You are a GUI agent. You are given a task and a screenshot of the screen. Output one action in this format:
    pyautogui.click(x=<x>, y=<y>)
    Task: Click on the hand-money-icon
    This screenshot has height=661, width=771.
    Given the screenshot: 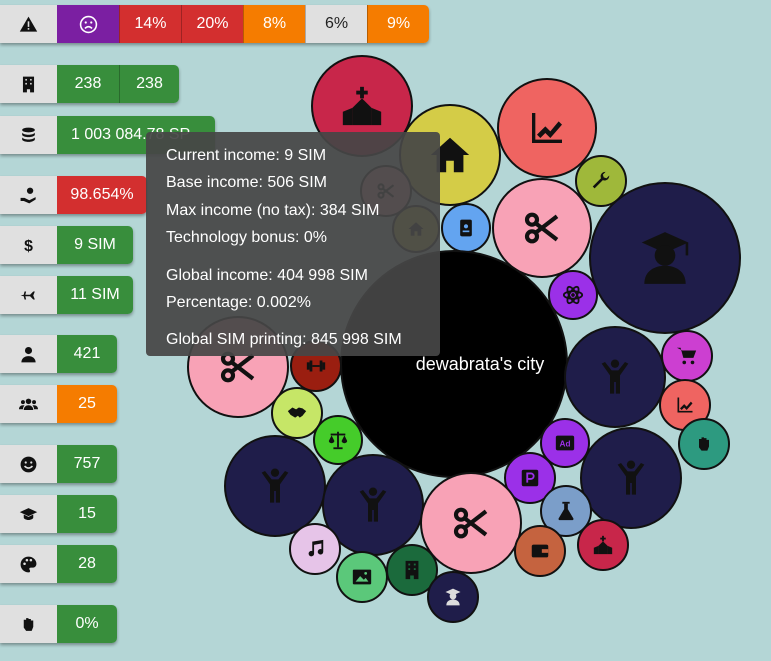 What is the action you would take?
    pyautogui.click(x=28, y=195)
    